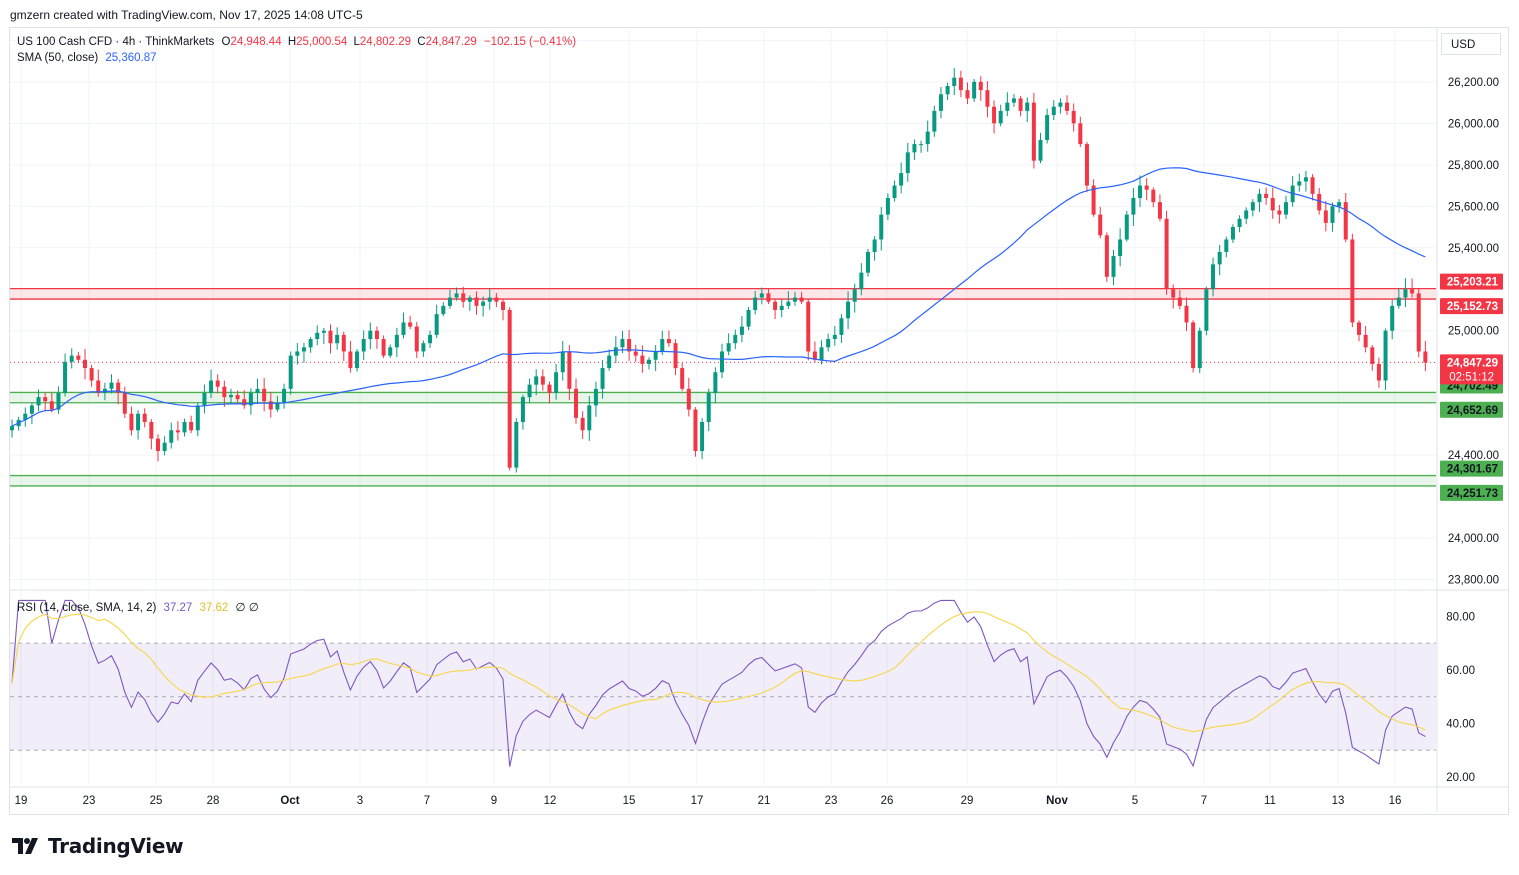  What do you see at coordinates (289, 801) in the screenshot?
I see `time-tick-label: Oct` at bounding box center [289, 801].